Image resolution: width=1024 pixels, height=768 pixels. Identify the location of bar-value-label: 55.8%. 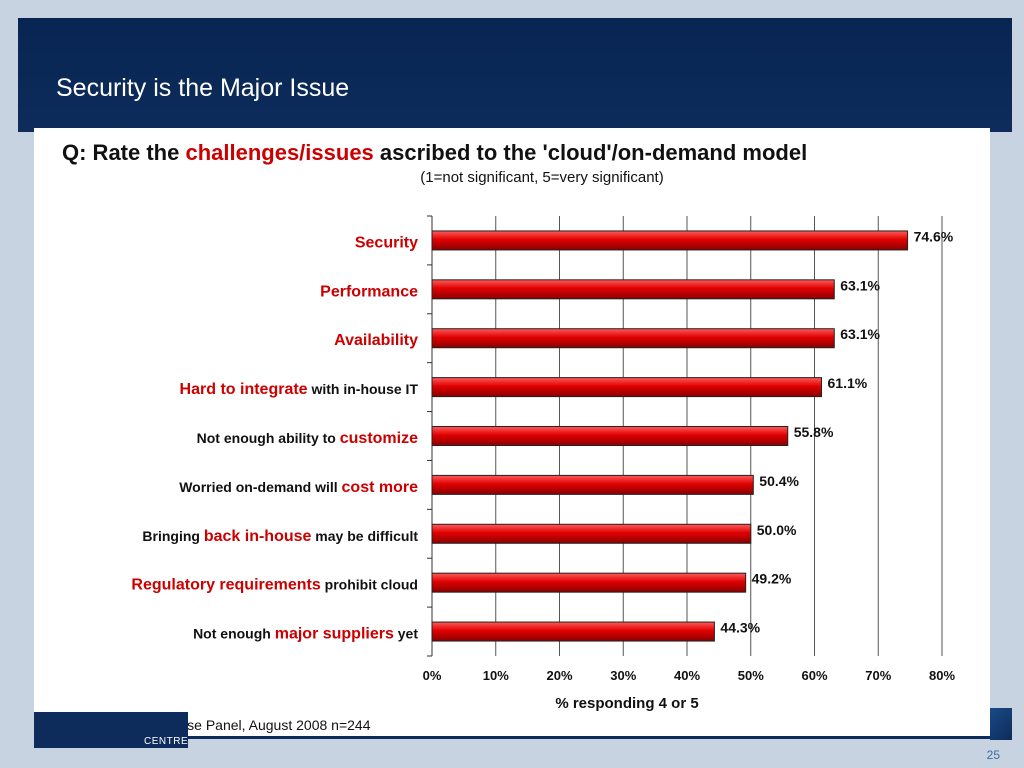
(814, 432).